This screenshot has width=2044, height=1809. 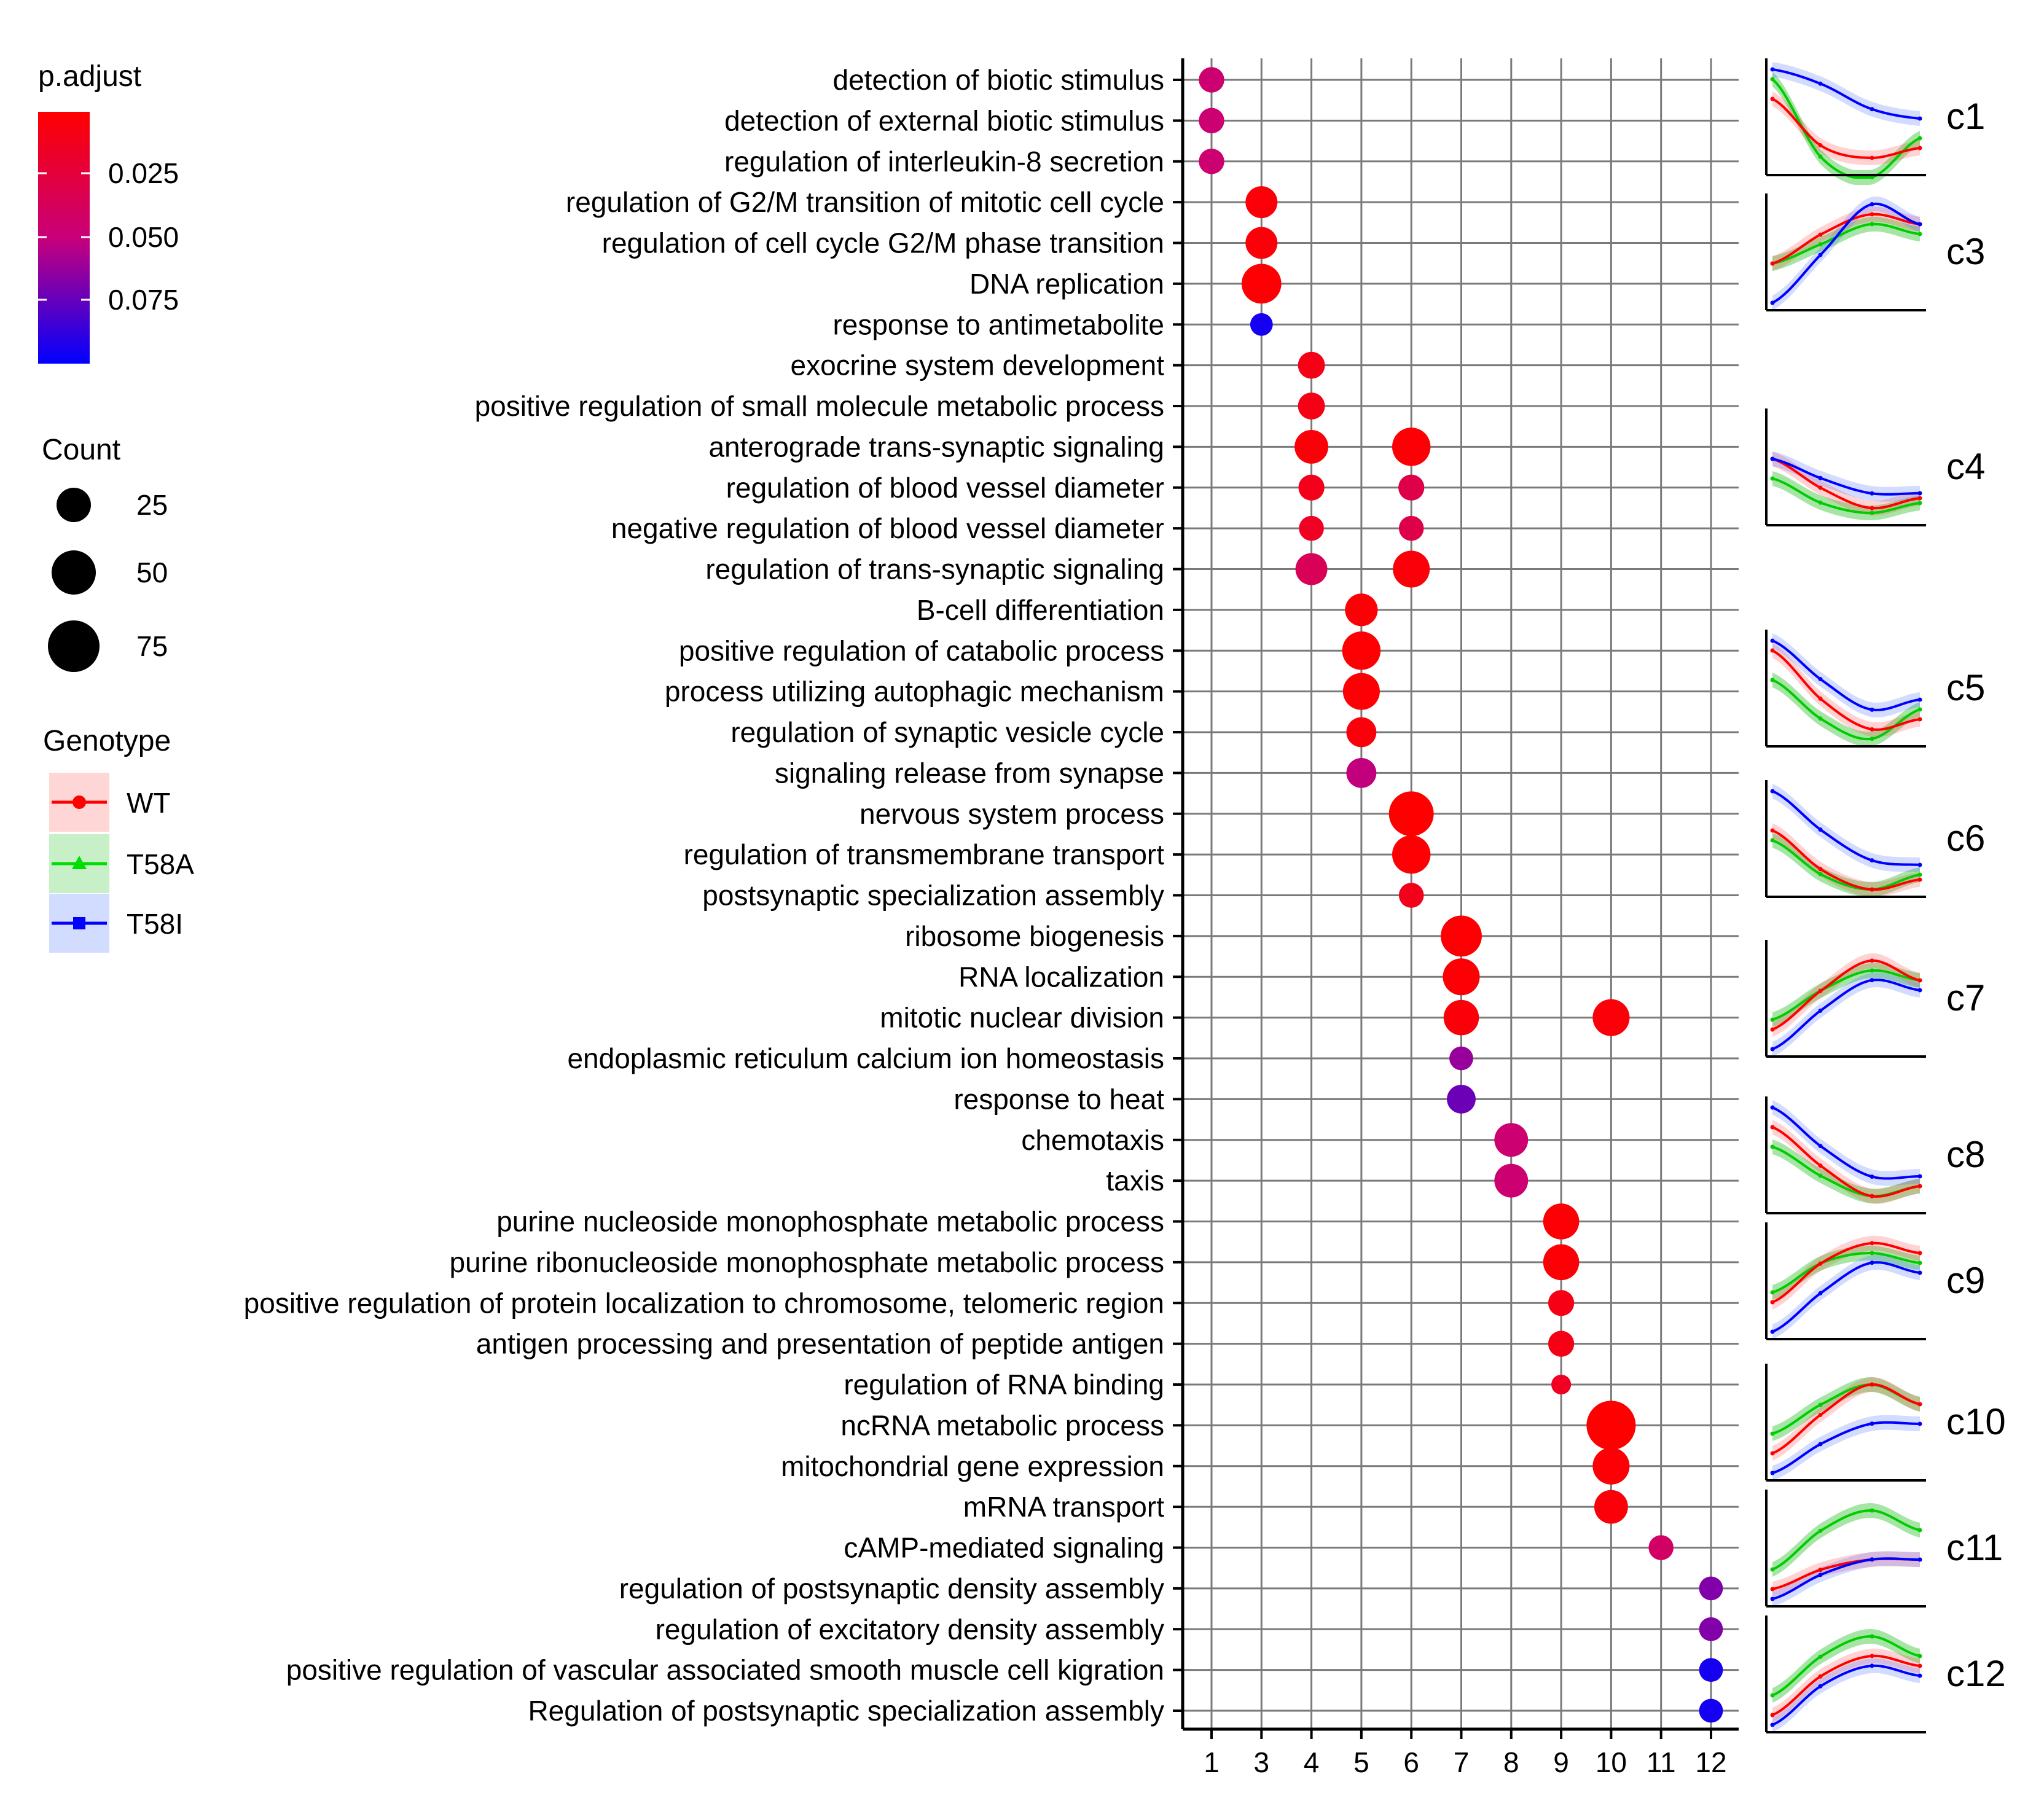 I want to click on cluster-panel: c12, so click(x=1885, y=1674).